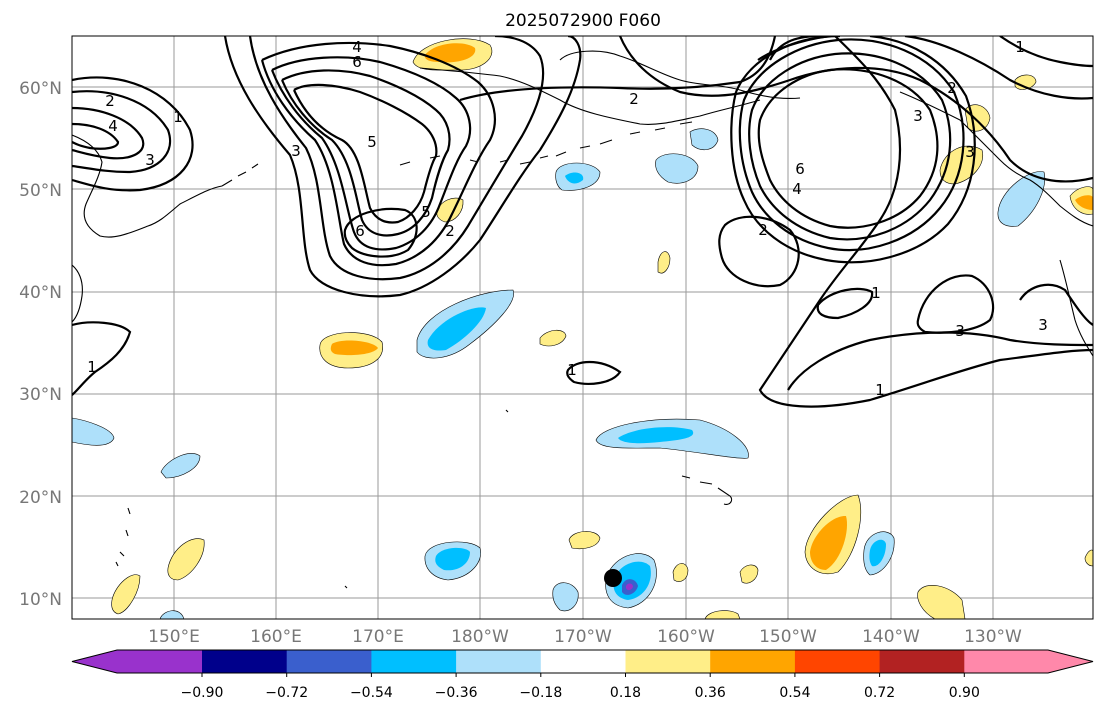 This screenshot has height=712, width=1105. What do you see at coordinates (77, 293) in the screenshot?
I see `coast-japan` at bounding box center [77, 293].